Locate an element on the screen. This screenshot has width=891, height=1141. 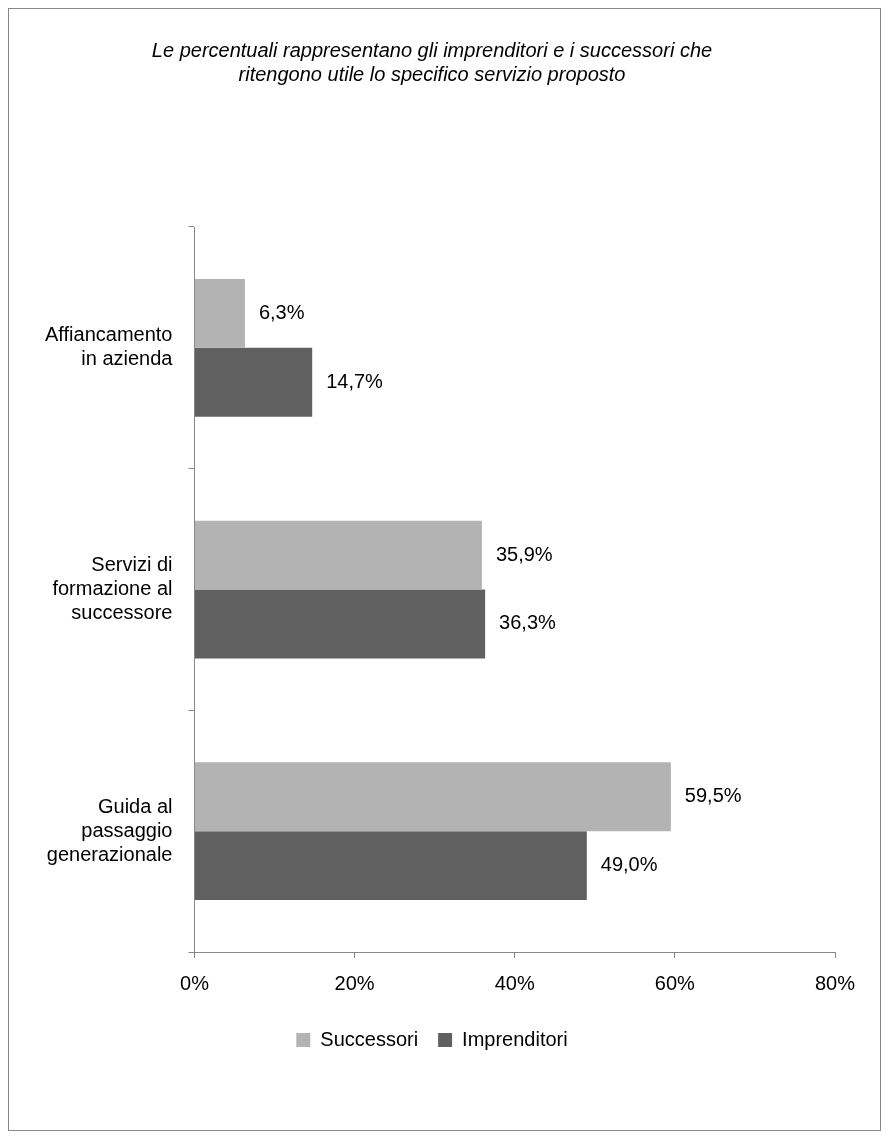
data-label: 49,0% is located at coordinates (629, 864).